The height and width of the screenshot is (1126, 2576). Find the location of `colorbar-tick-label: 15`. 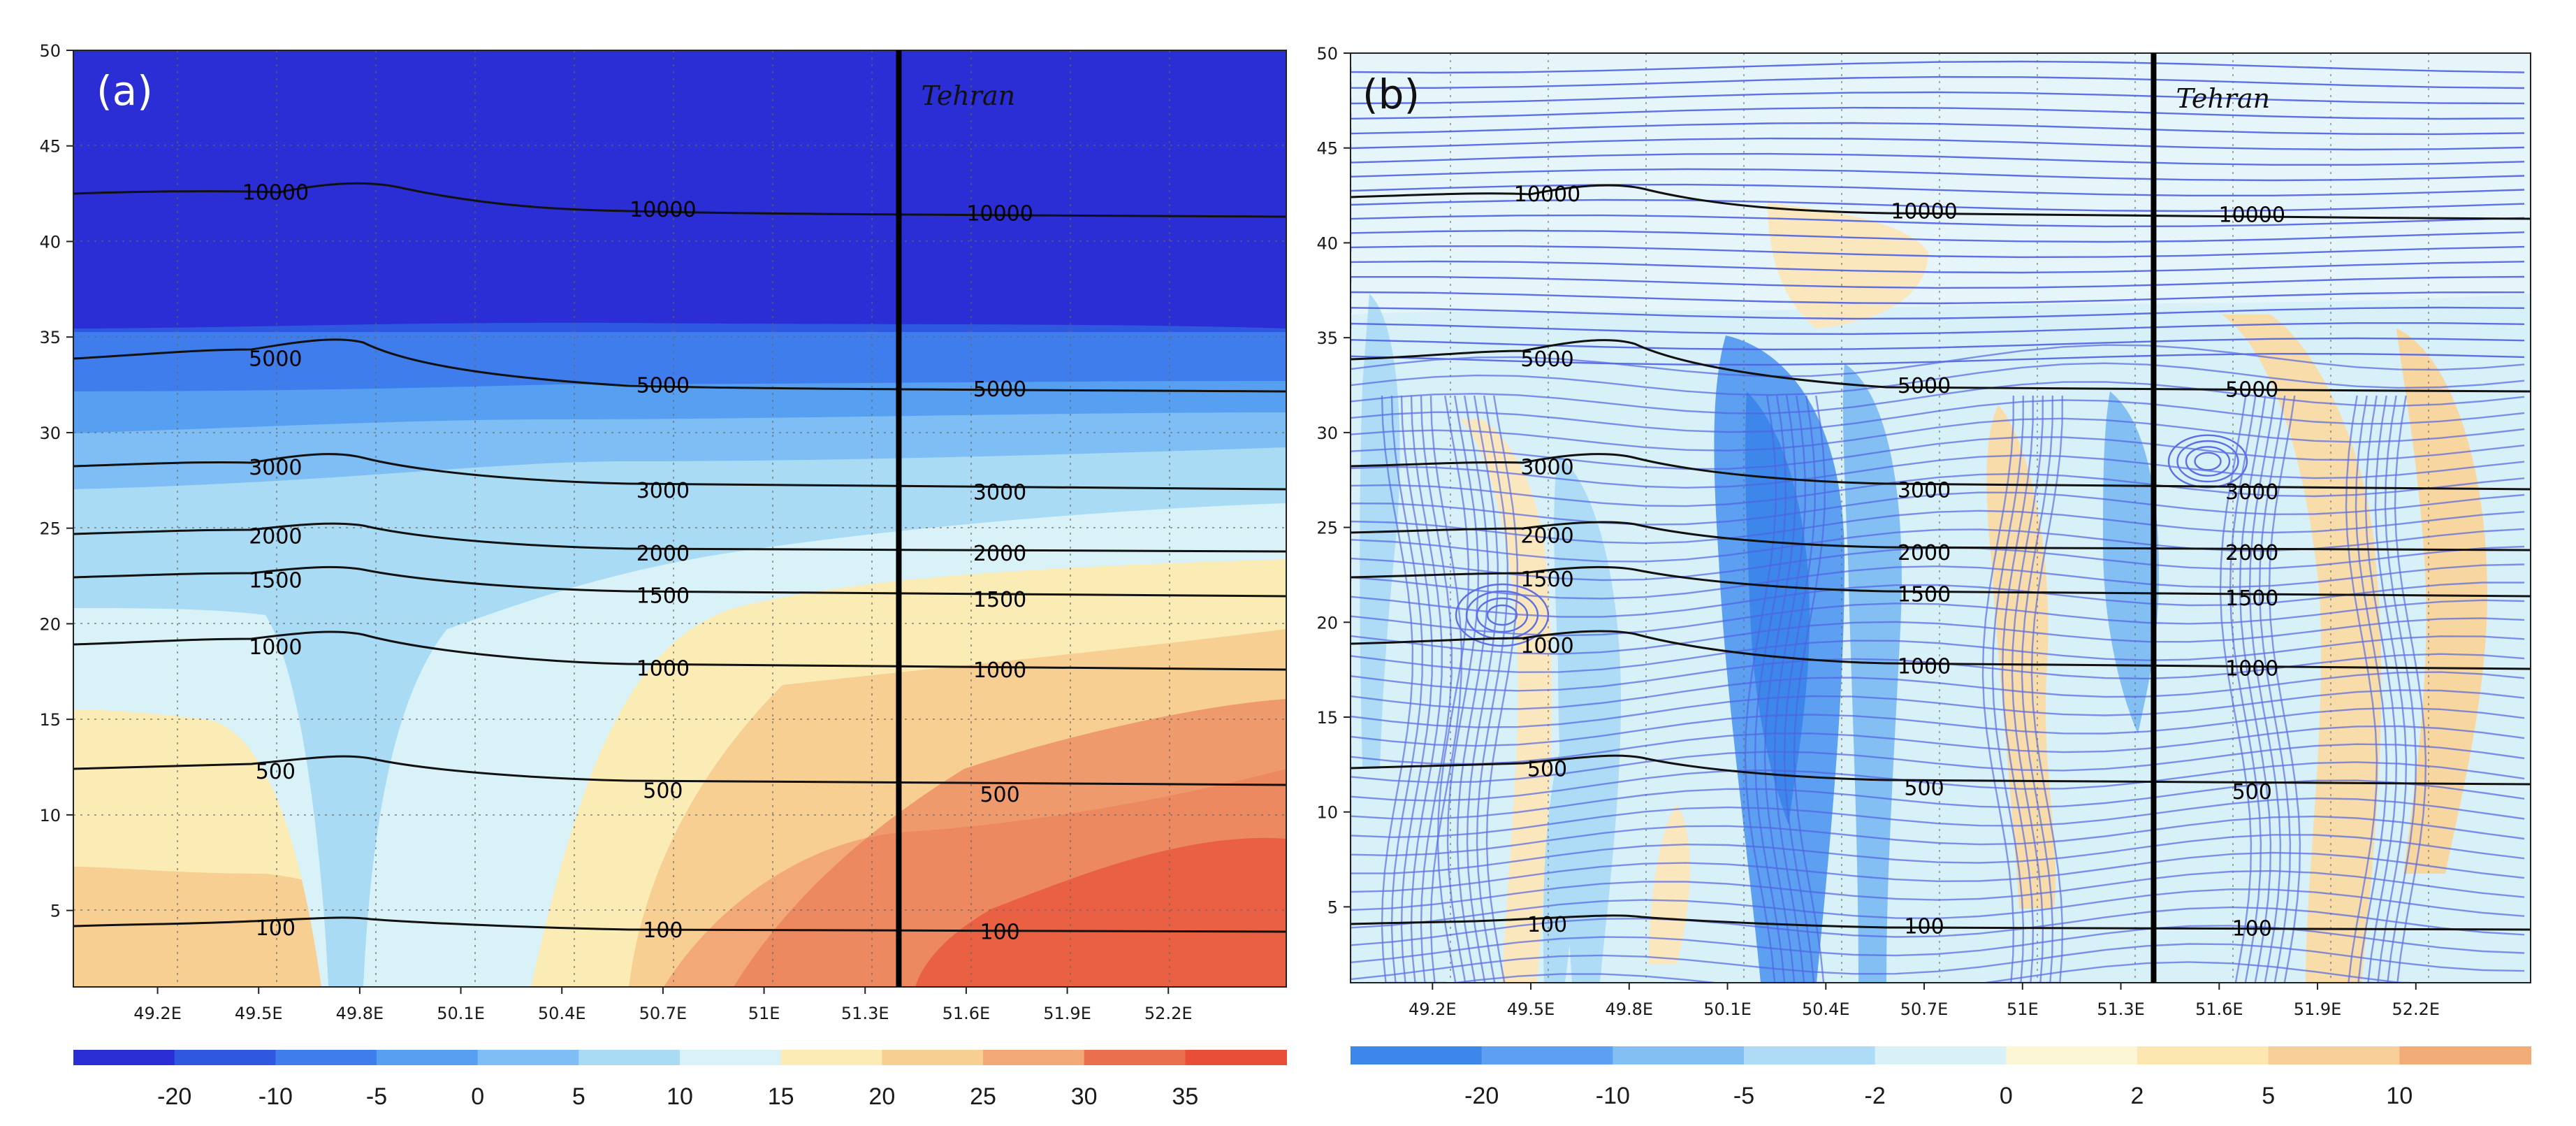

colorbar-tick-label: 15 is located at coordinates (781, 1097).